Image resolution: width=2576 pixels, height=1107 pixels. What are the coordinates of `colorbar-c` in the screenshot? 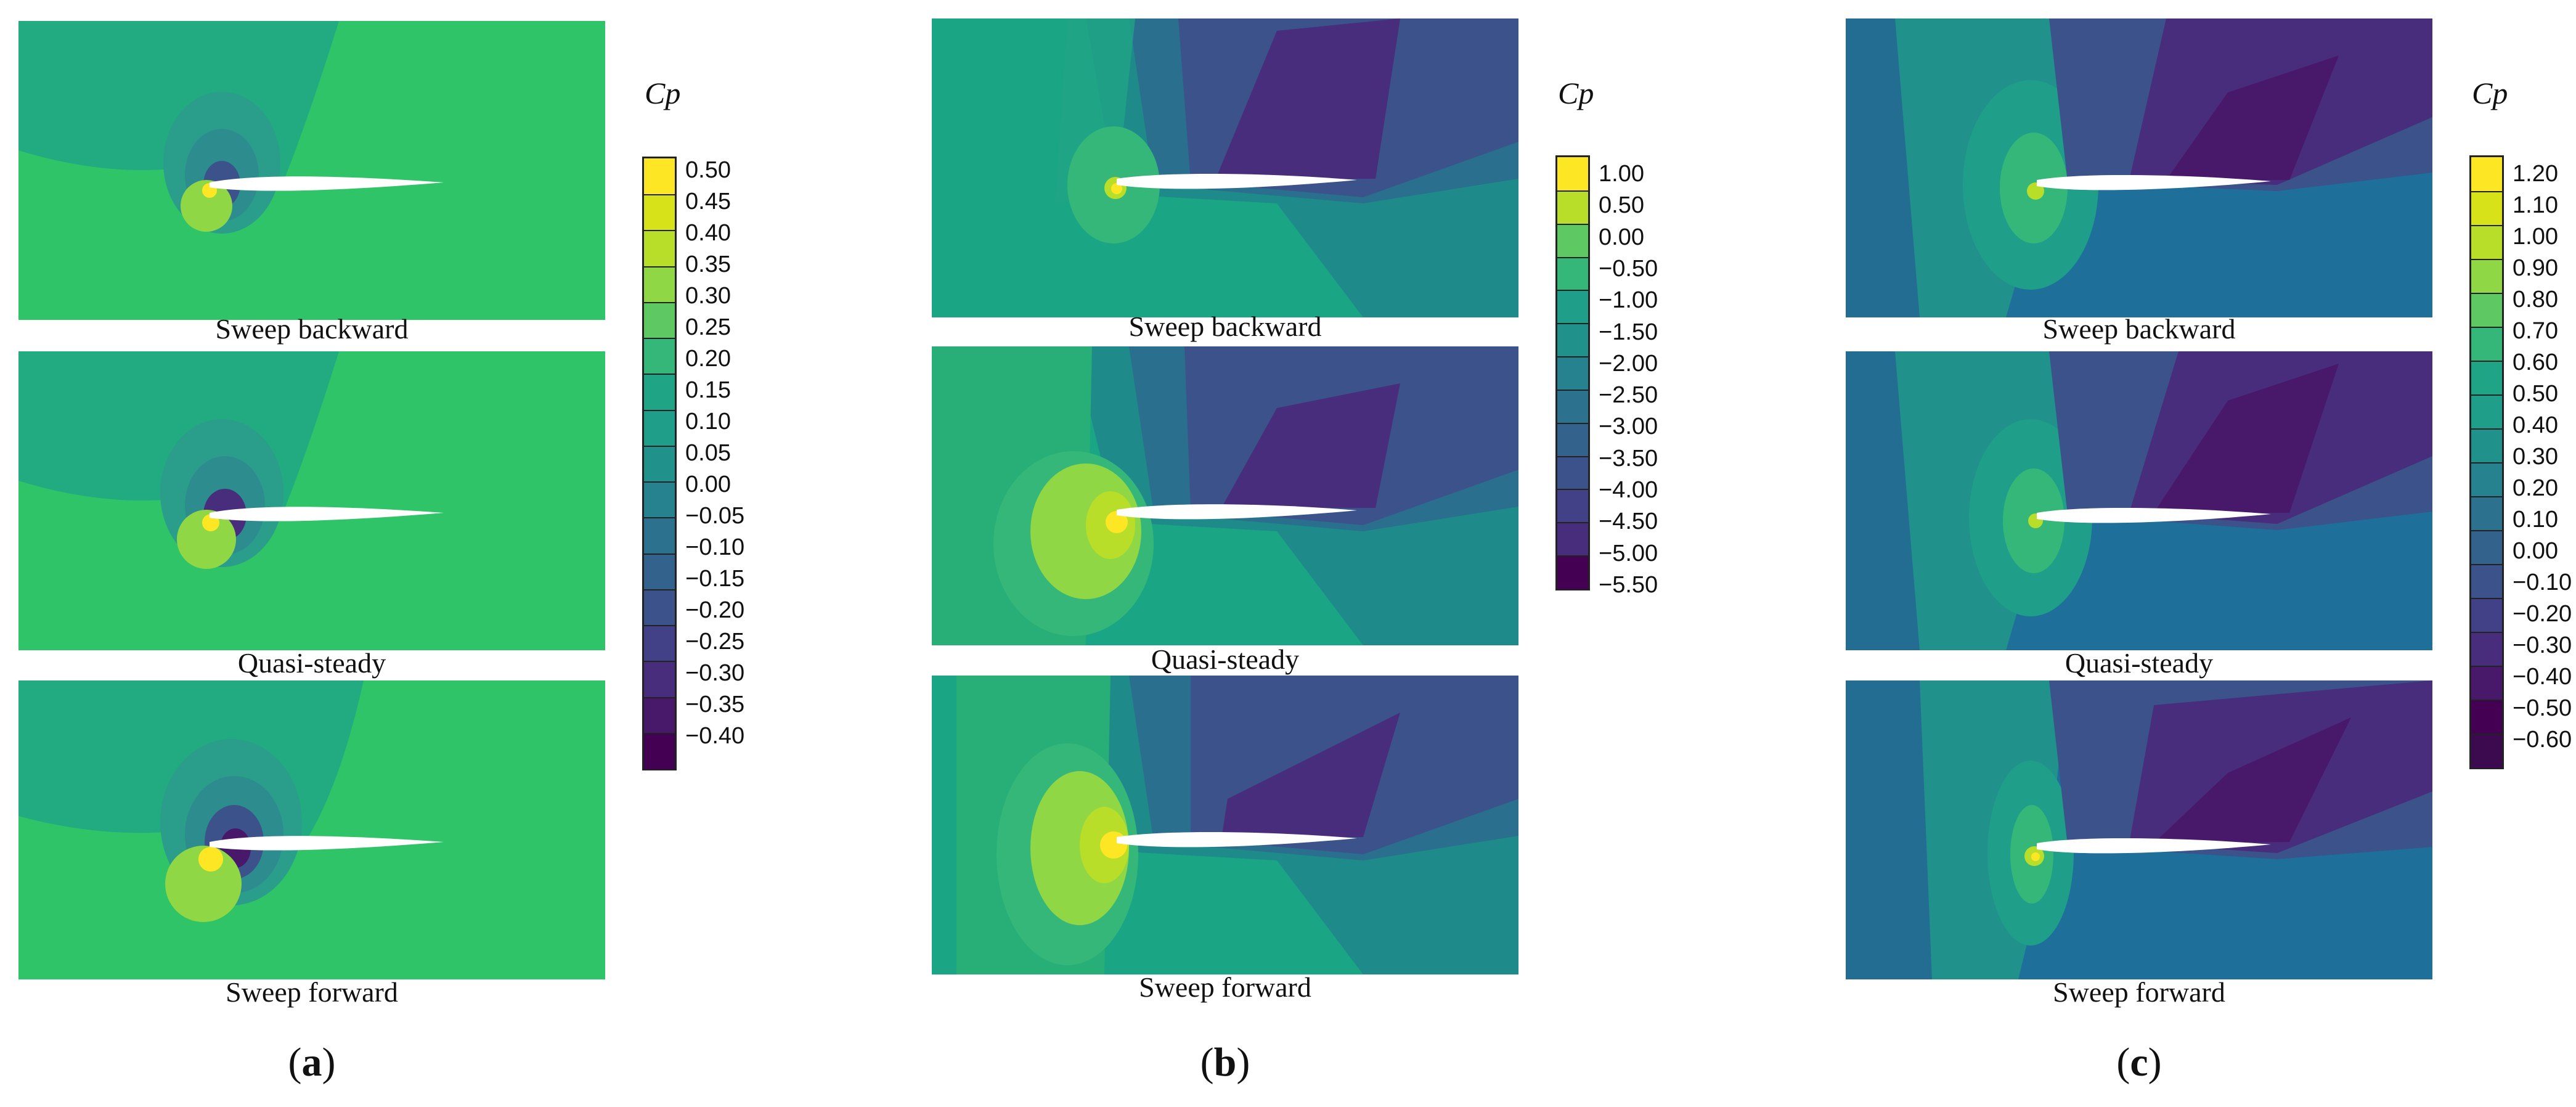 It's located at (2487, 462).